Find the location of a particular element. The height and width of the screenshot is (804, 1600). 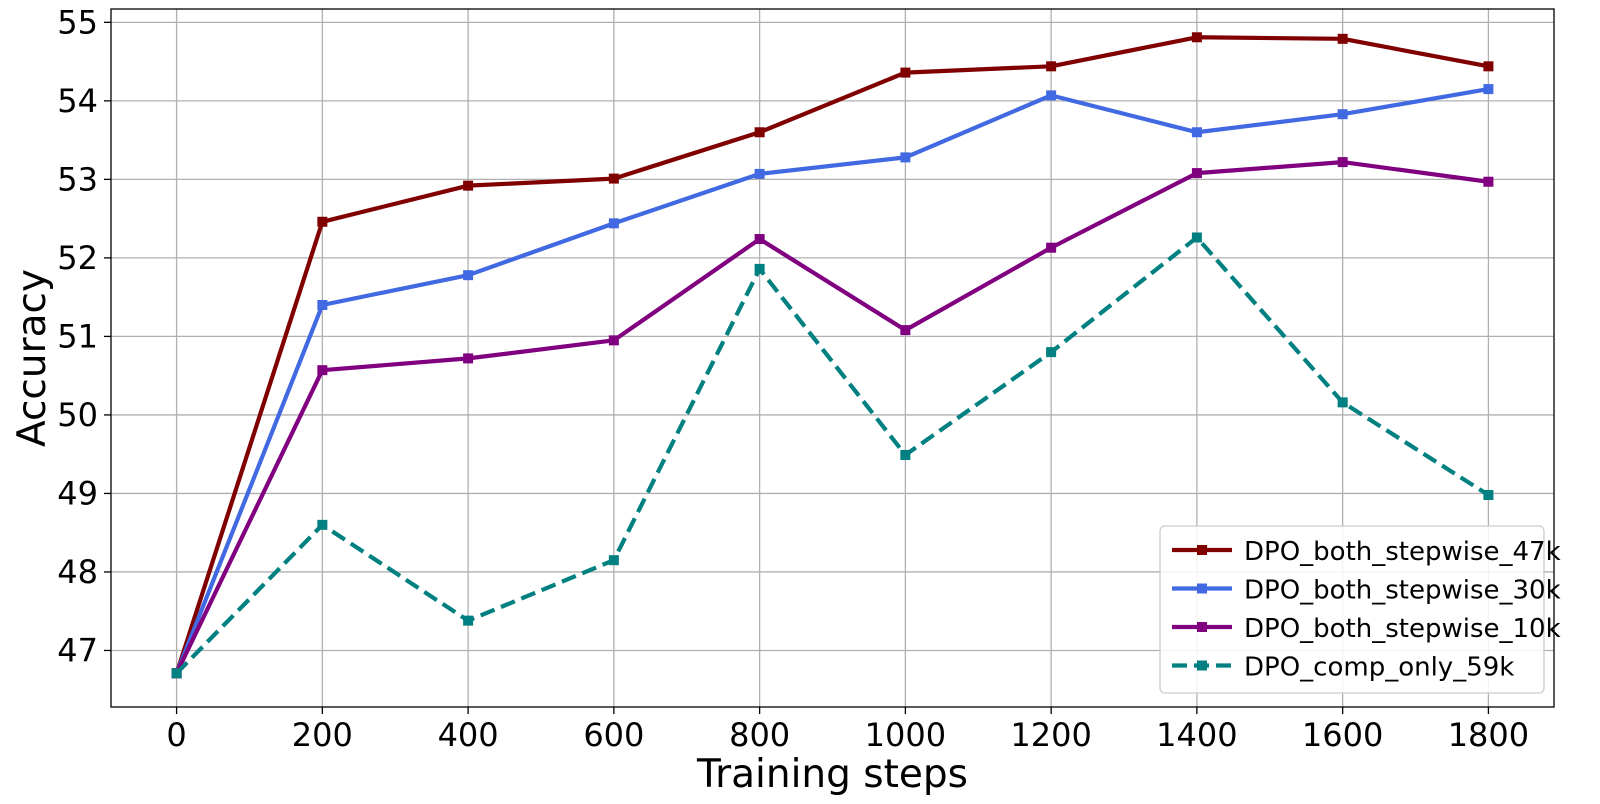

y-tick-label: 53 is located at coordinates (77, 179).